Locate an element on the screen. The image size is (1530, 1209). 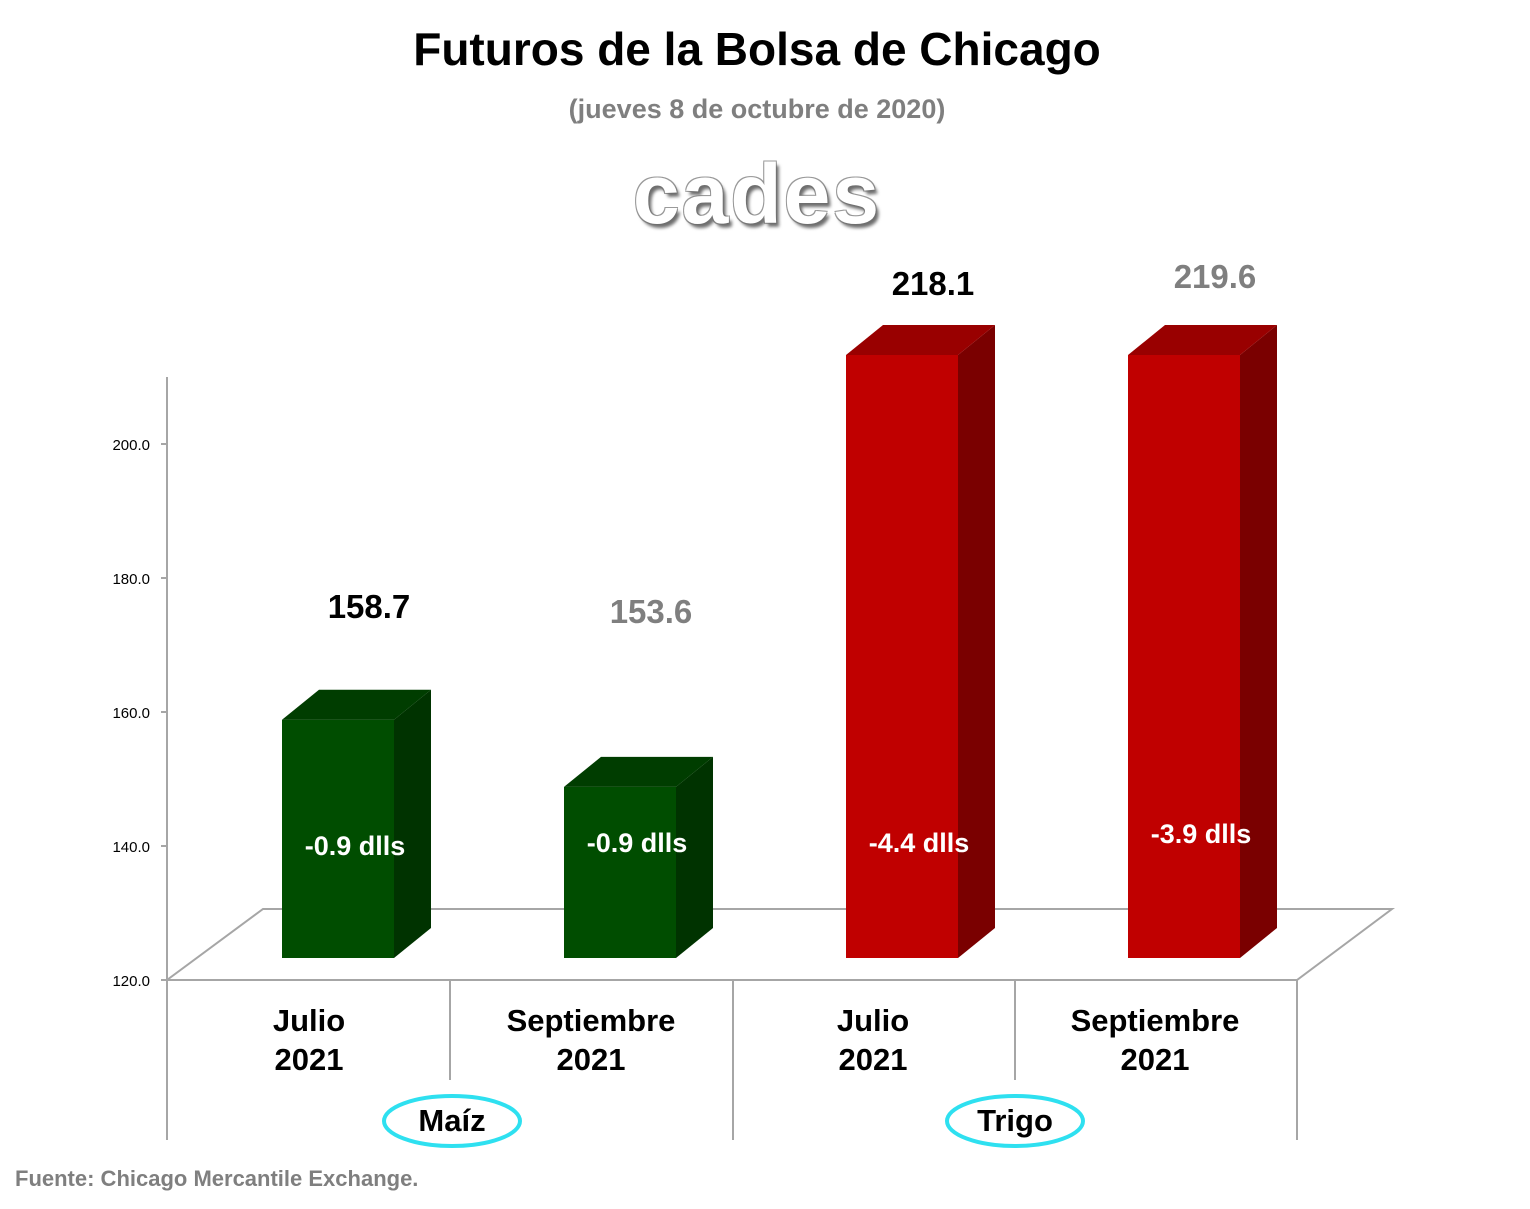
y-tick-label: 140.0 is located at coordinates (131, 847).